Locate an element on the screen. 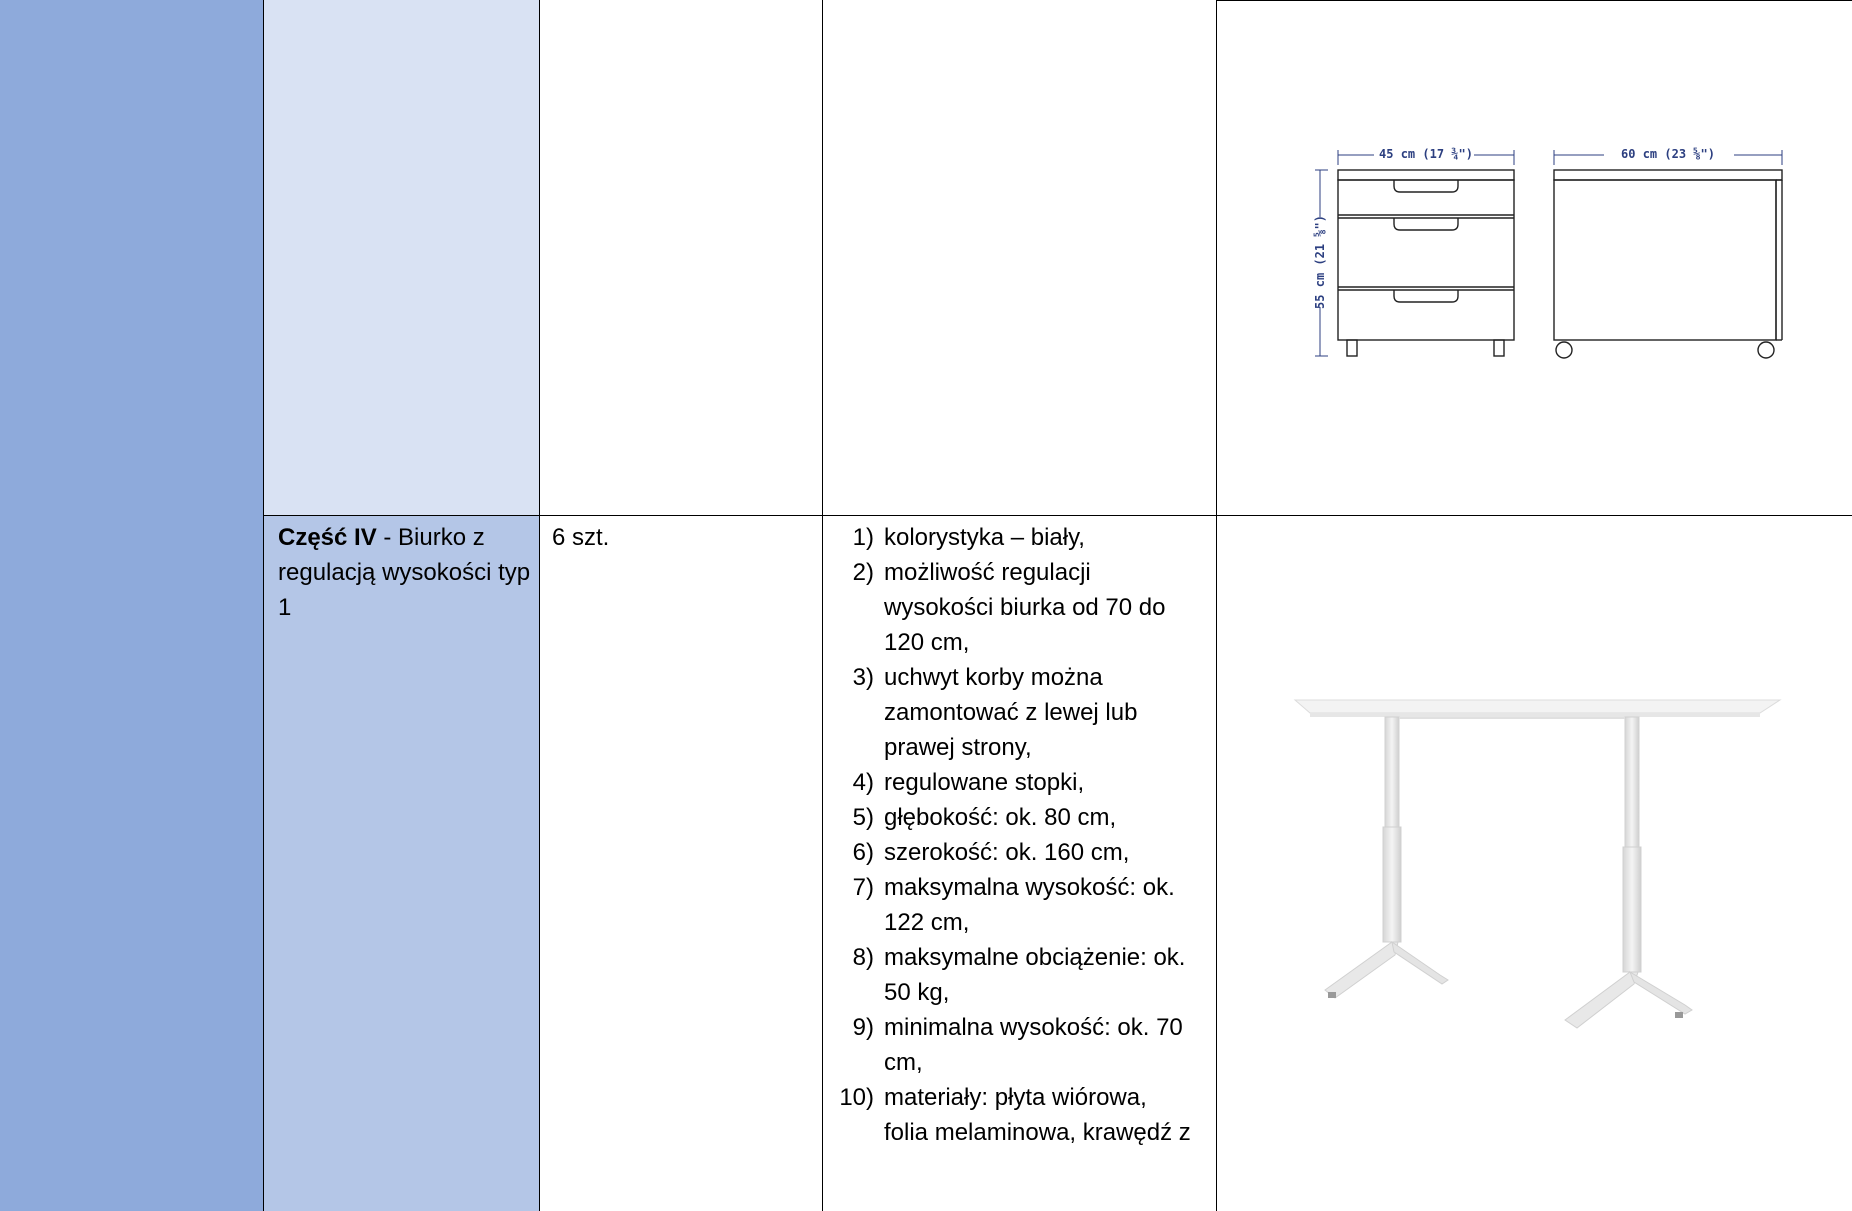 This screenshot has width=1852, height=1211. spec-text: maksymalne obciążenie: ok. 50 kg, is located at coordinates (1035, 975).